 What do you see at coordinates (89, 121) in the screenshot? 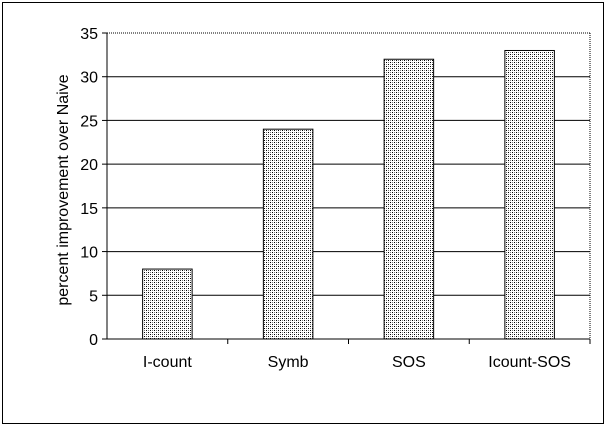
I see `y-tick-label: 25` at bounding box center [89, 121].